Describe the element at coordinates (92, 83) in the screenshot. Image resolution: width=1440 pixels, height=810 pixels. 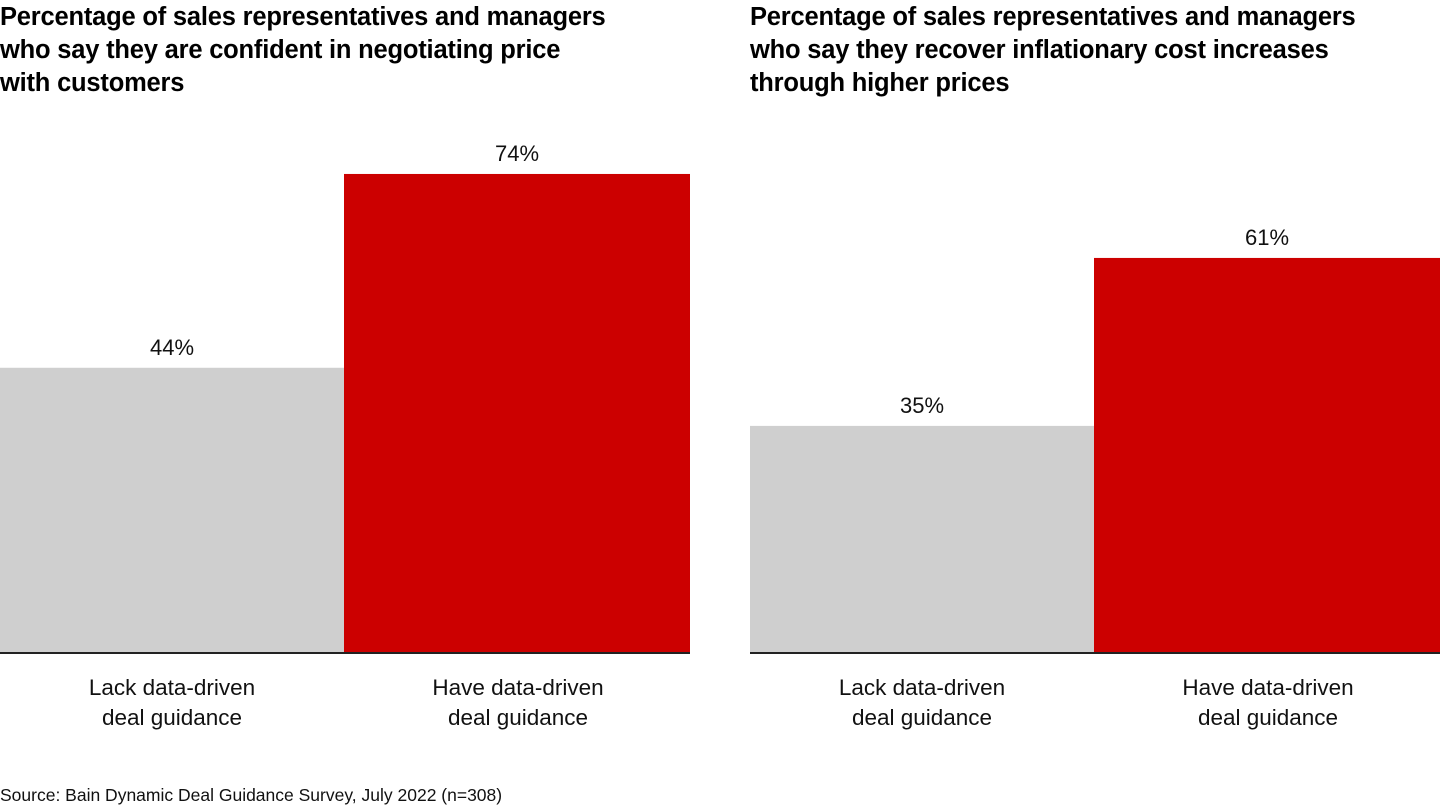
I see `chart-title-line: with customers` at that location.